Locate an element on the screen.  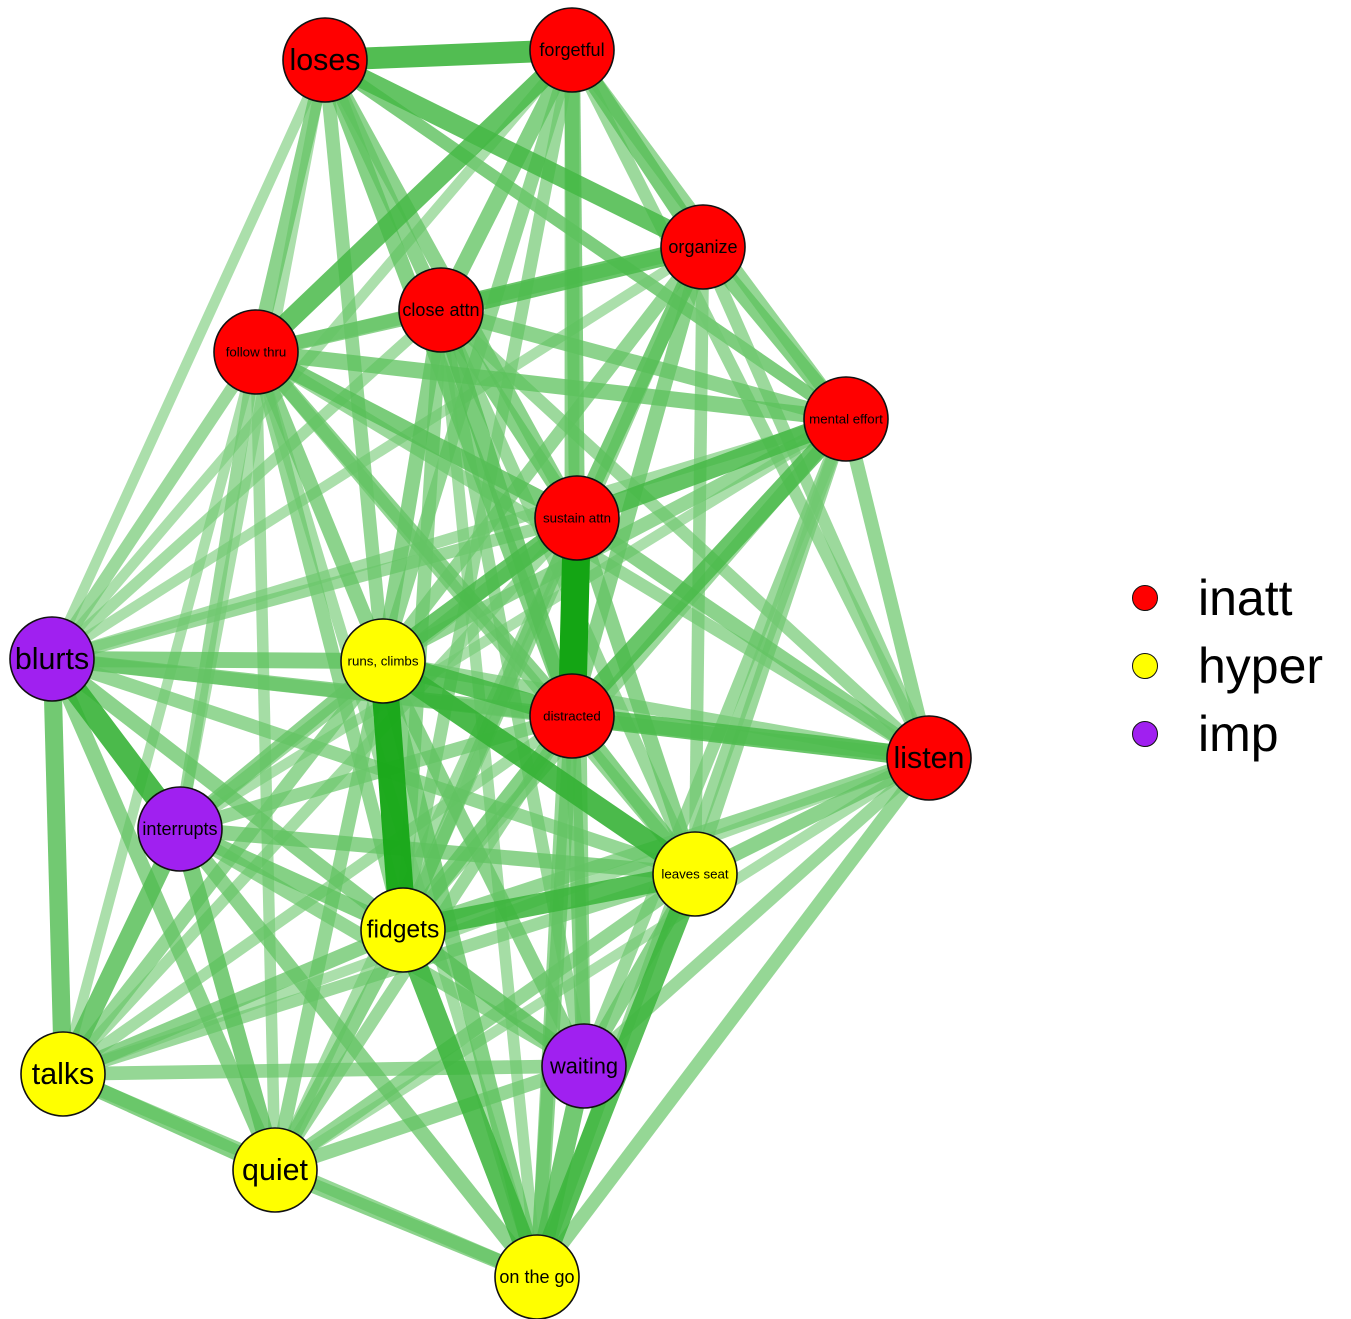
edge-runs-climbs-waiting is located at coordinates (483, 863).